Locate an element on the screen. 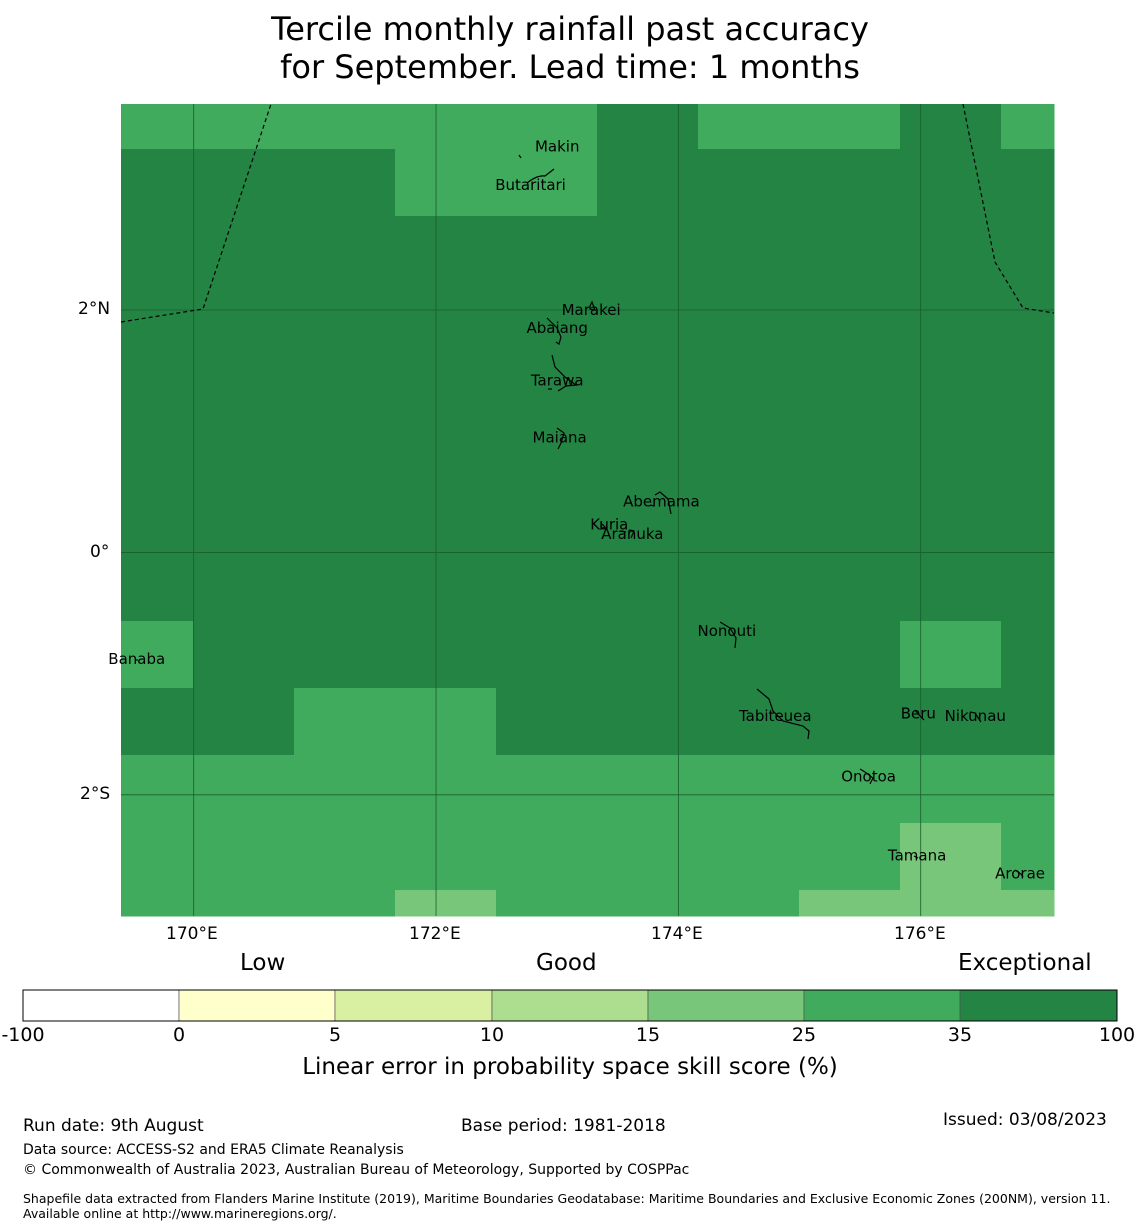  island-label-tarawa: Tarawa is located at coordinates (557, 380).